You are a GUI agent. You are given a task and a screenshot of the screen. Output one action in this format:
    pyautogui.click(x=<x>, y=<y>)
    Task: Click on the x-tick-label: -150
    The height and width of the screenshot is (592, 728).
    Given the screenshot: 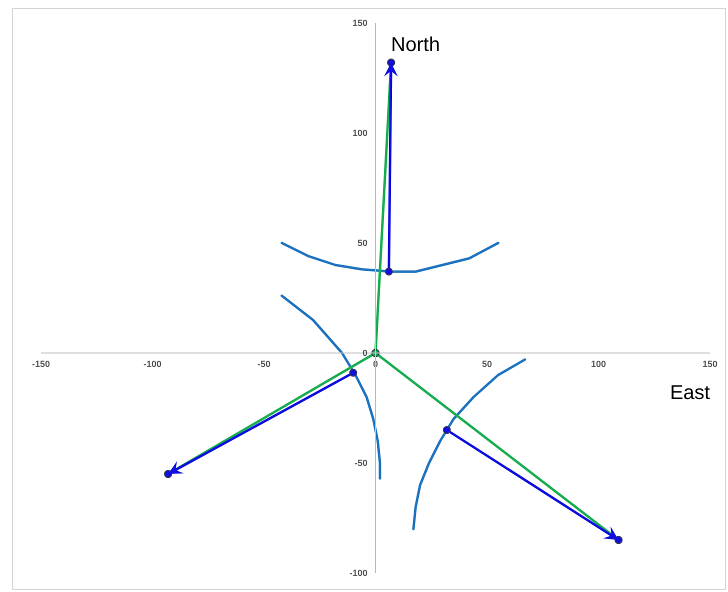 What is the action you would take?
    pyautogui.click(x=41, y=364)
    